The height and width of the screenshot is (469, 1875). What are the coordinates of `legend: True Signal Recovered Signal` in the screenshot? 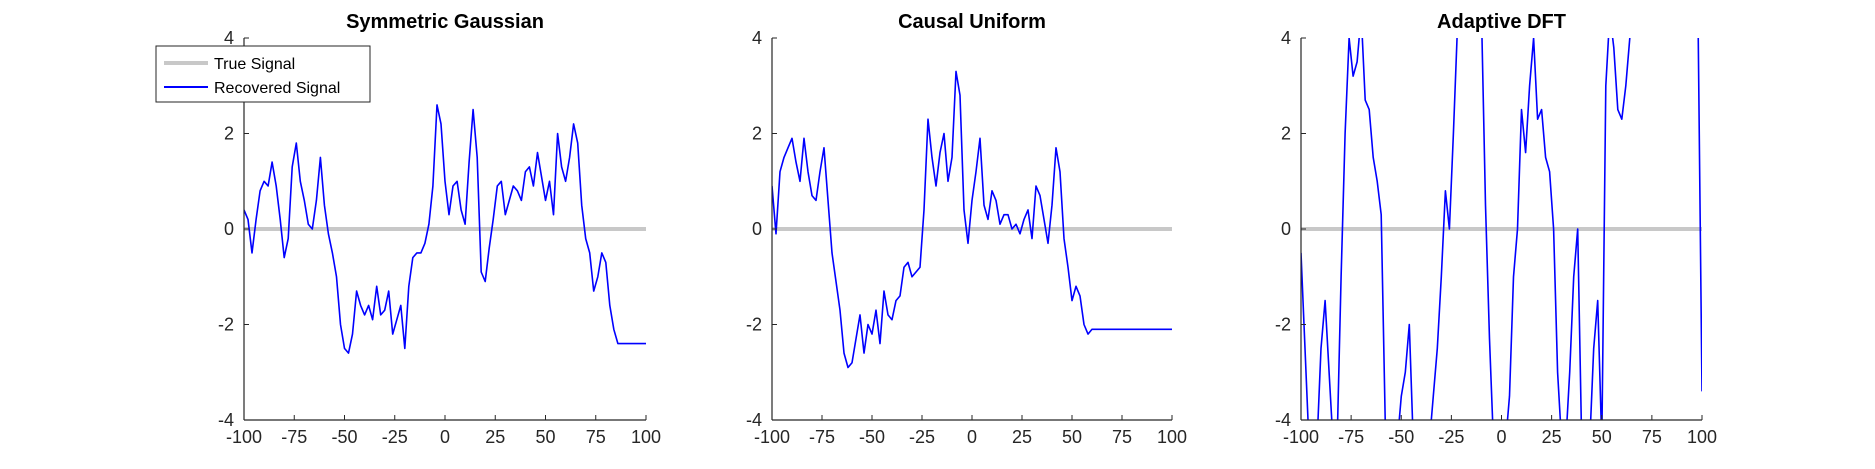 It's located at (263, 74).